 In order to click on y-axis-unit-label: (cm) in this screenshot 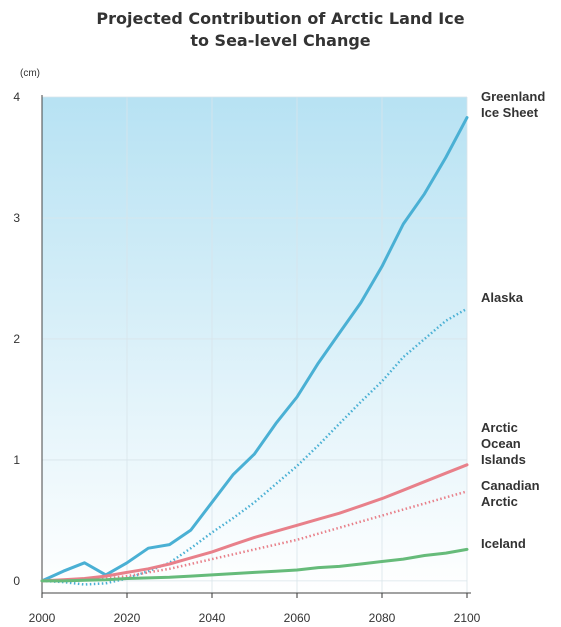, I will do `click(30, 73)`.